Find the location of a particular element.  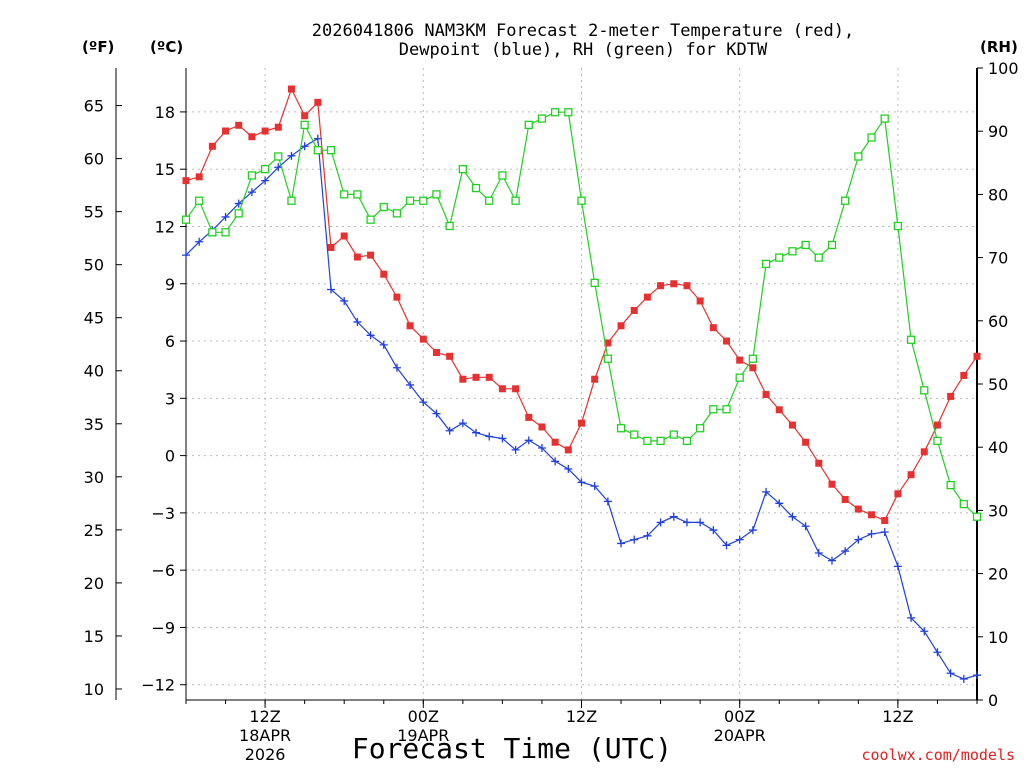

fahrenheit-tick-label: 50 is located at coordinates (94, 265).